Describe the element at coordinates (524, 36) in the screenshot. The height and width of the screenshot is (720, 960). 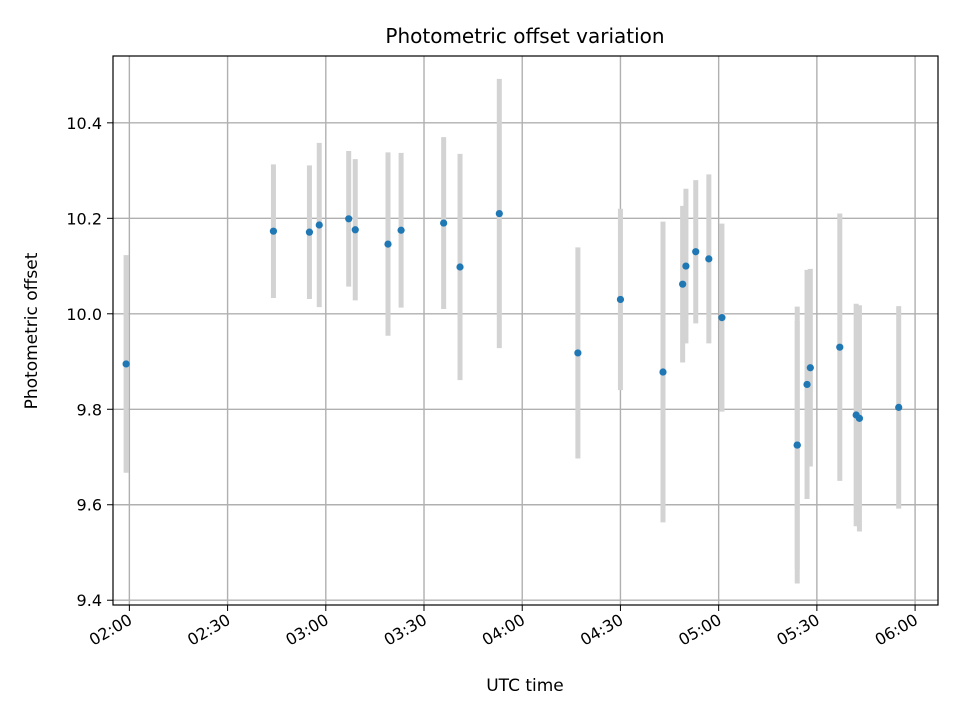
I see `chart-title: Photometric offset variation` at that location.